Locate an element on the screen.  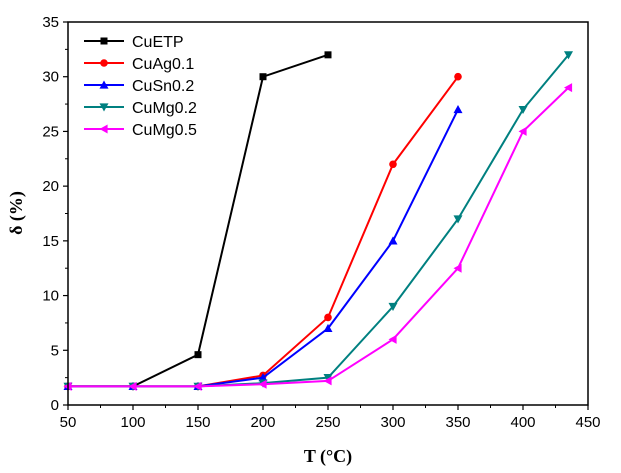
legend-item: CuMg0.5 is located at coordinates (140, 130).